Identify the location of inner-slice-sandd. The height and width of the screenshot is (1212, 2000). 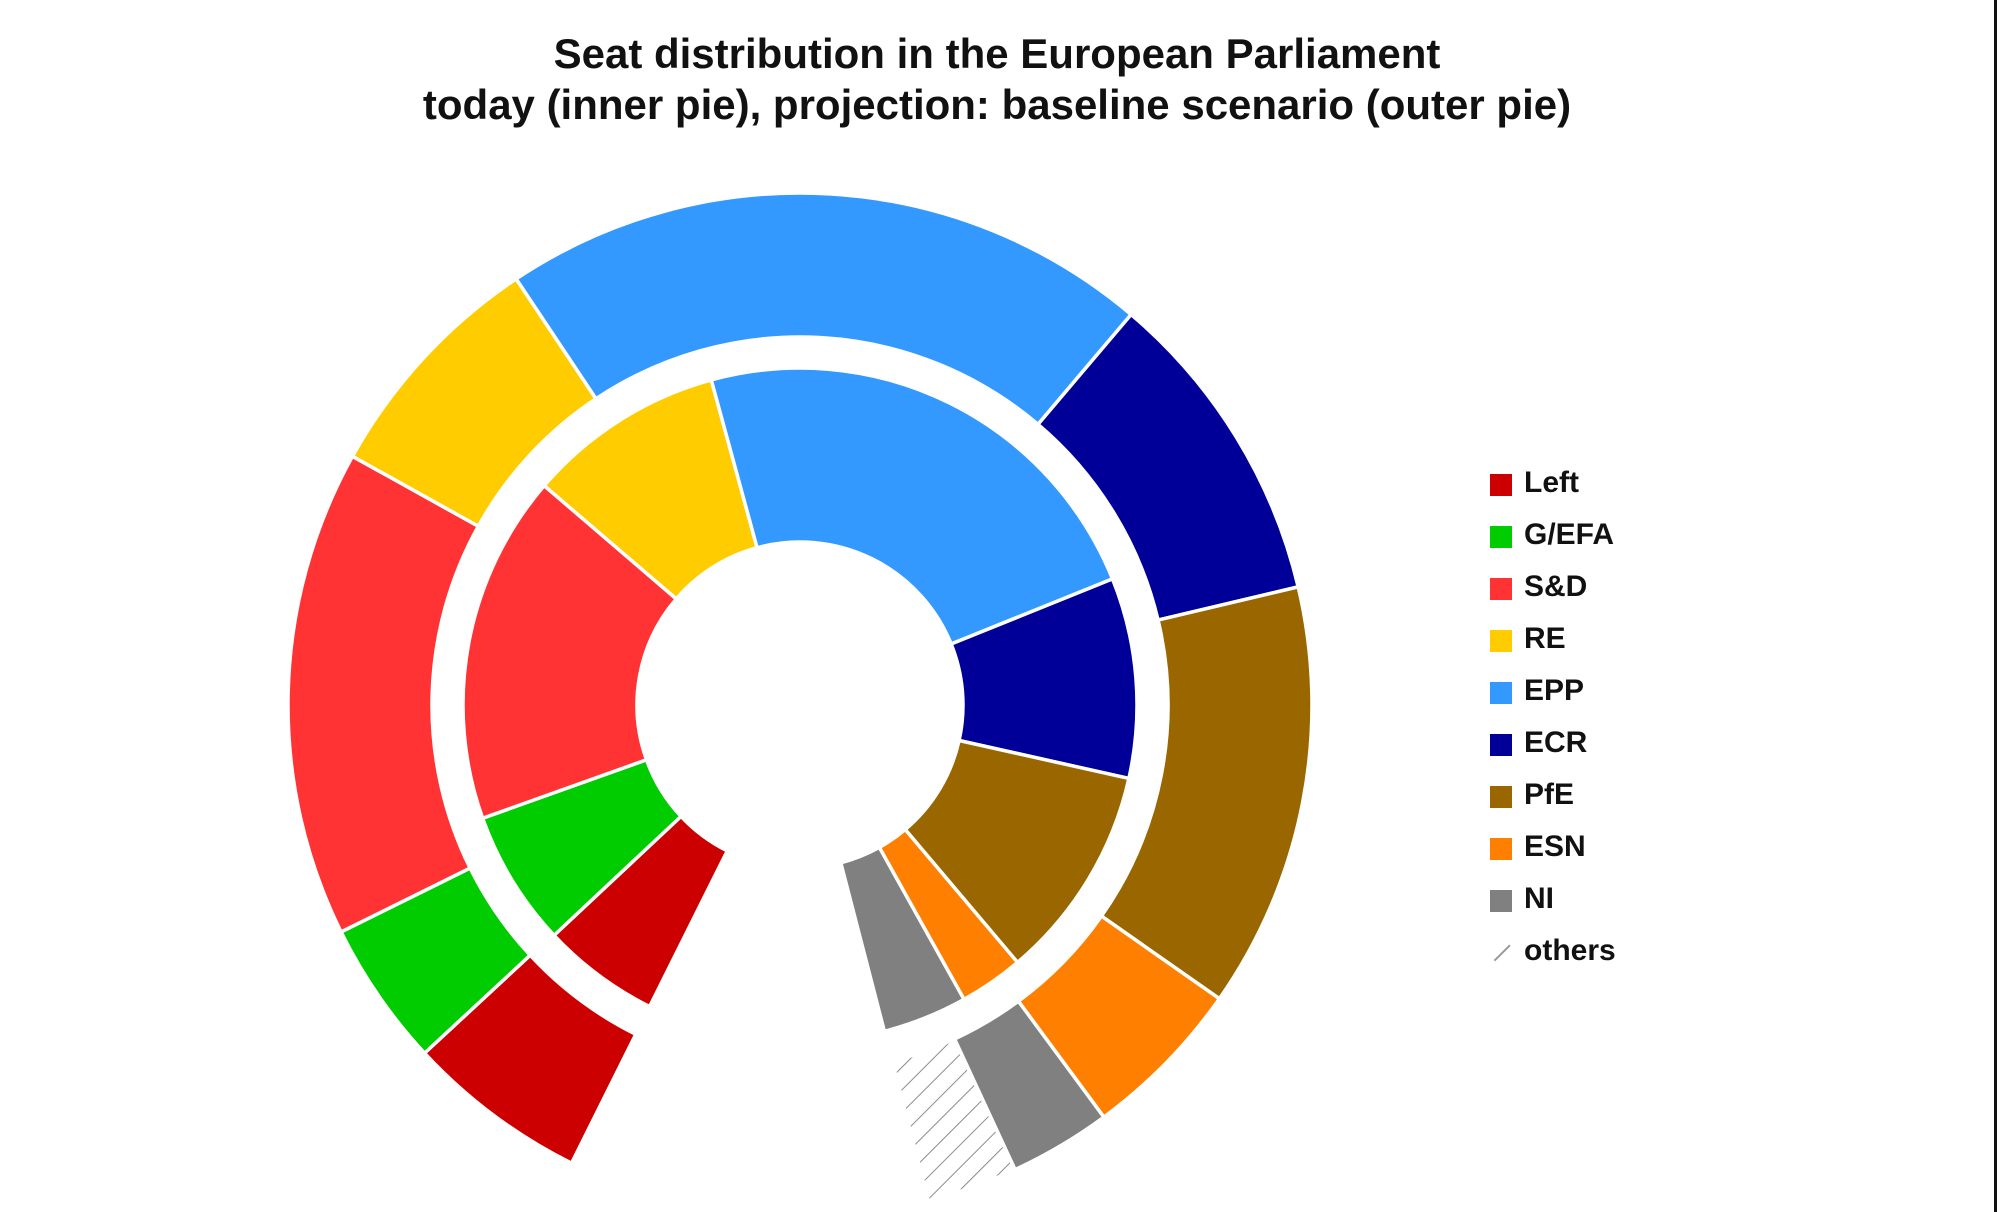
(570, 651).